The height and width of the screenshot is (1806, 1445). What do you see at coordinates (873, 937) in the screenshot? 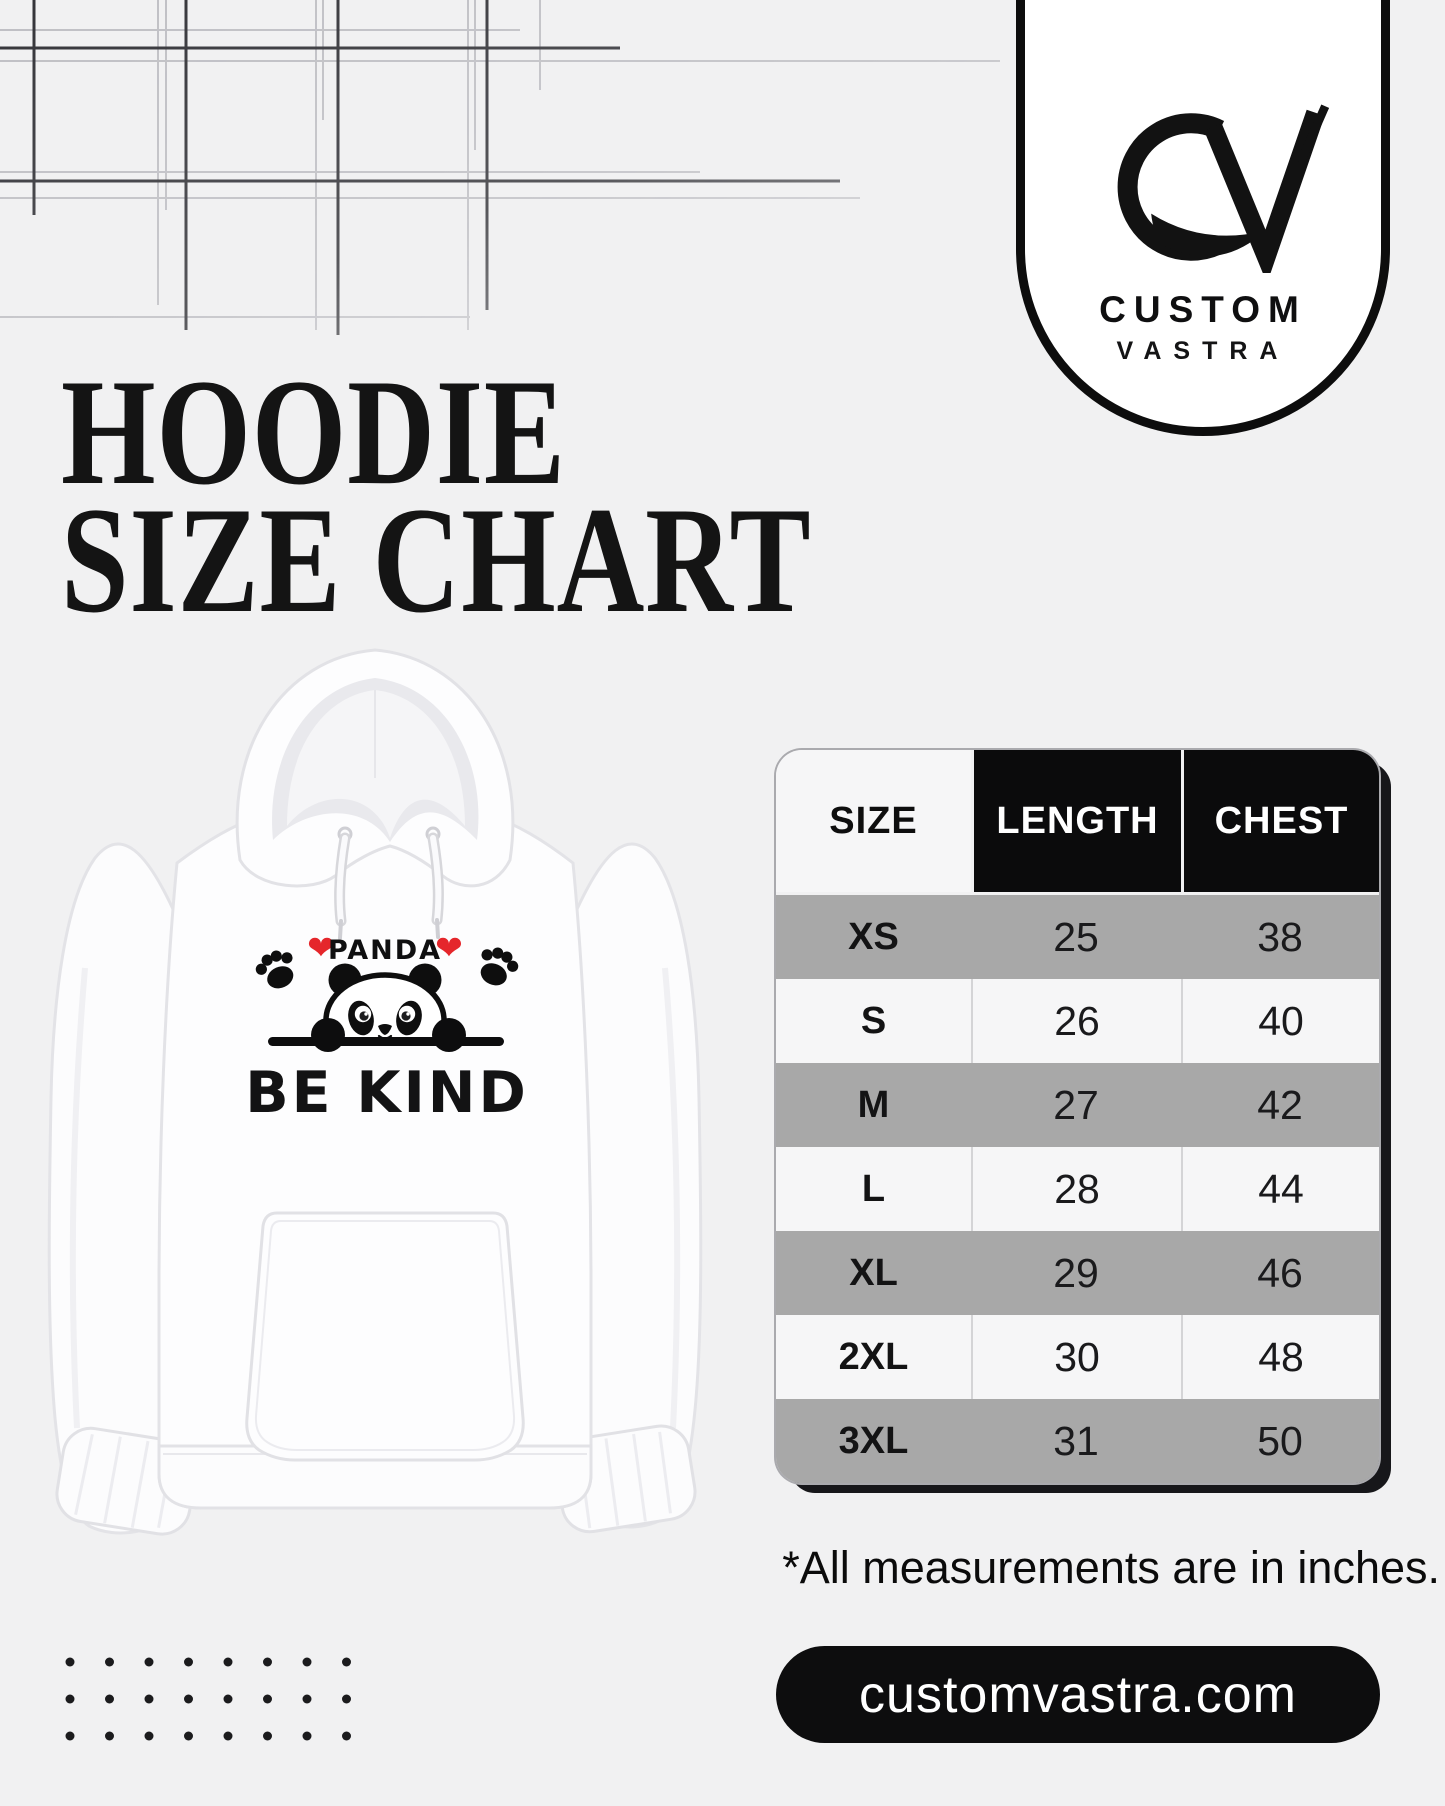
I see `size-cell: XS` at bounding box center [873, 937].